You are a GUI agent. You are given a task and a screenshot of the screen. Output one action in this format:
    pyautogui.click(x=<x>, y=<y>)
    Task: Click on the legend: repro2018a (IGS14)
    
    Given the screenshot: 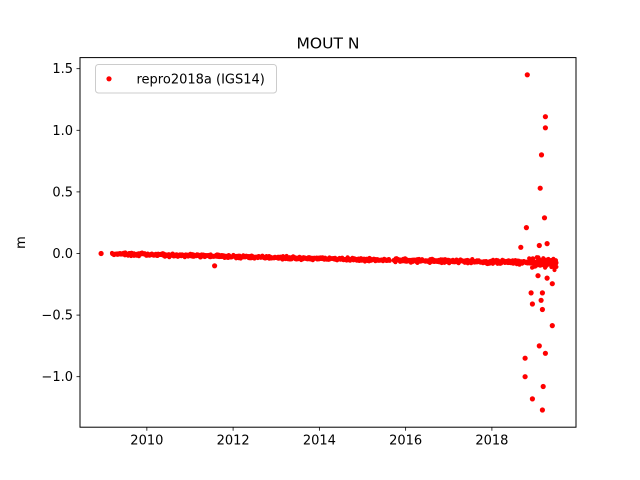 What is the action you would take?
    pyautogui.click(x=186, y=79)
    